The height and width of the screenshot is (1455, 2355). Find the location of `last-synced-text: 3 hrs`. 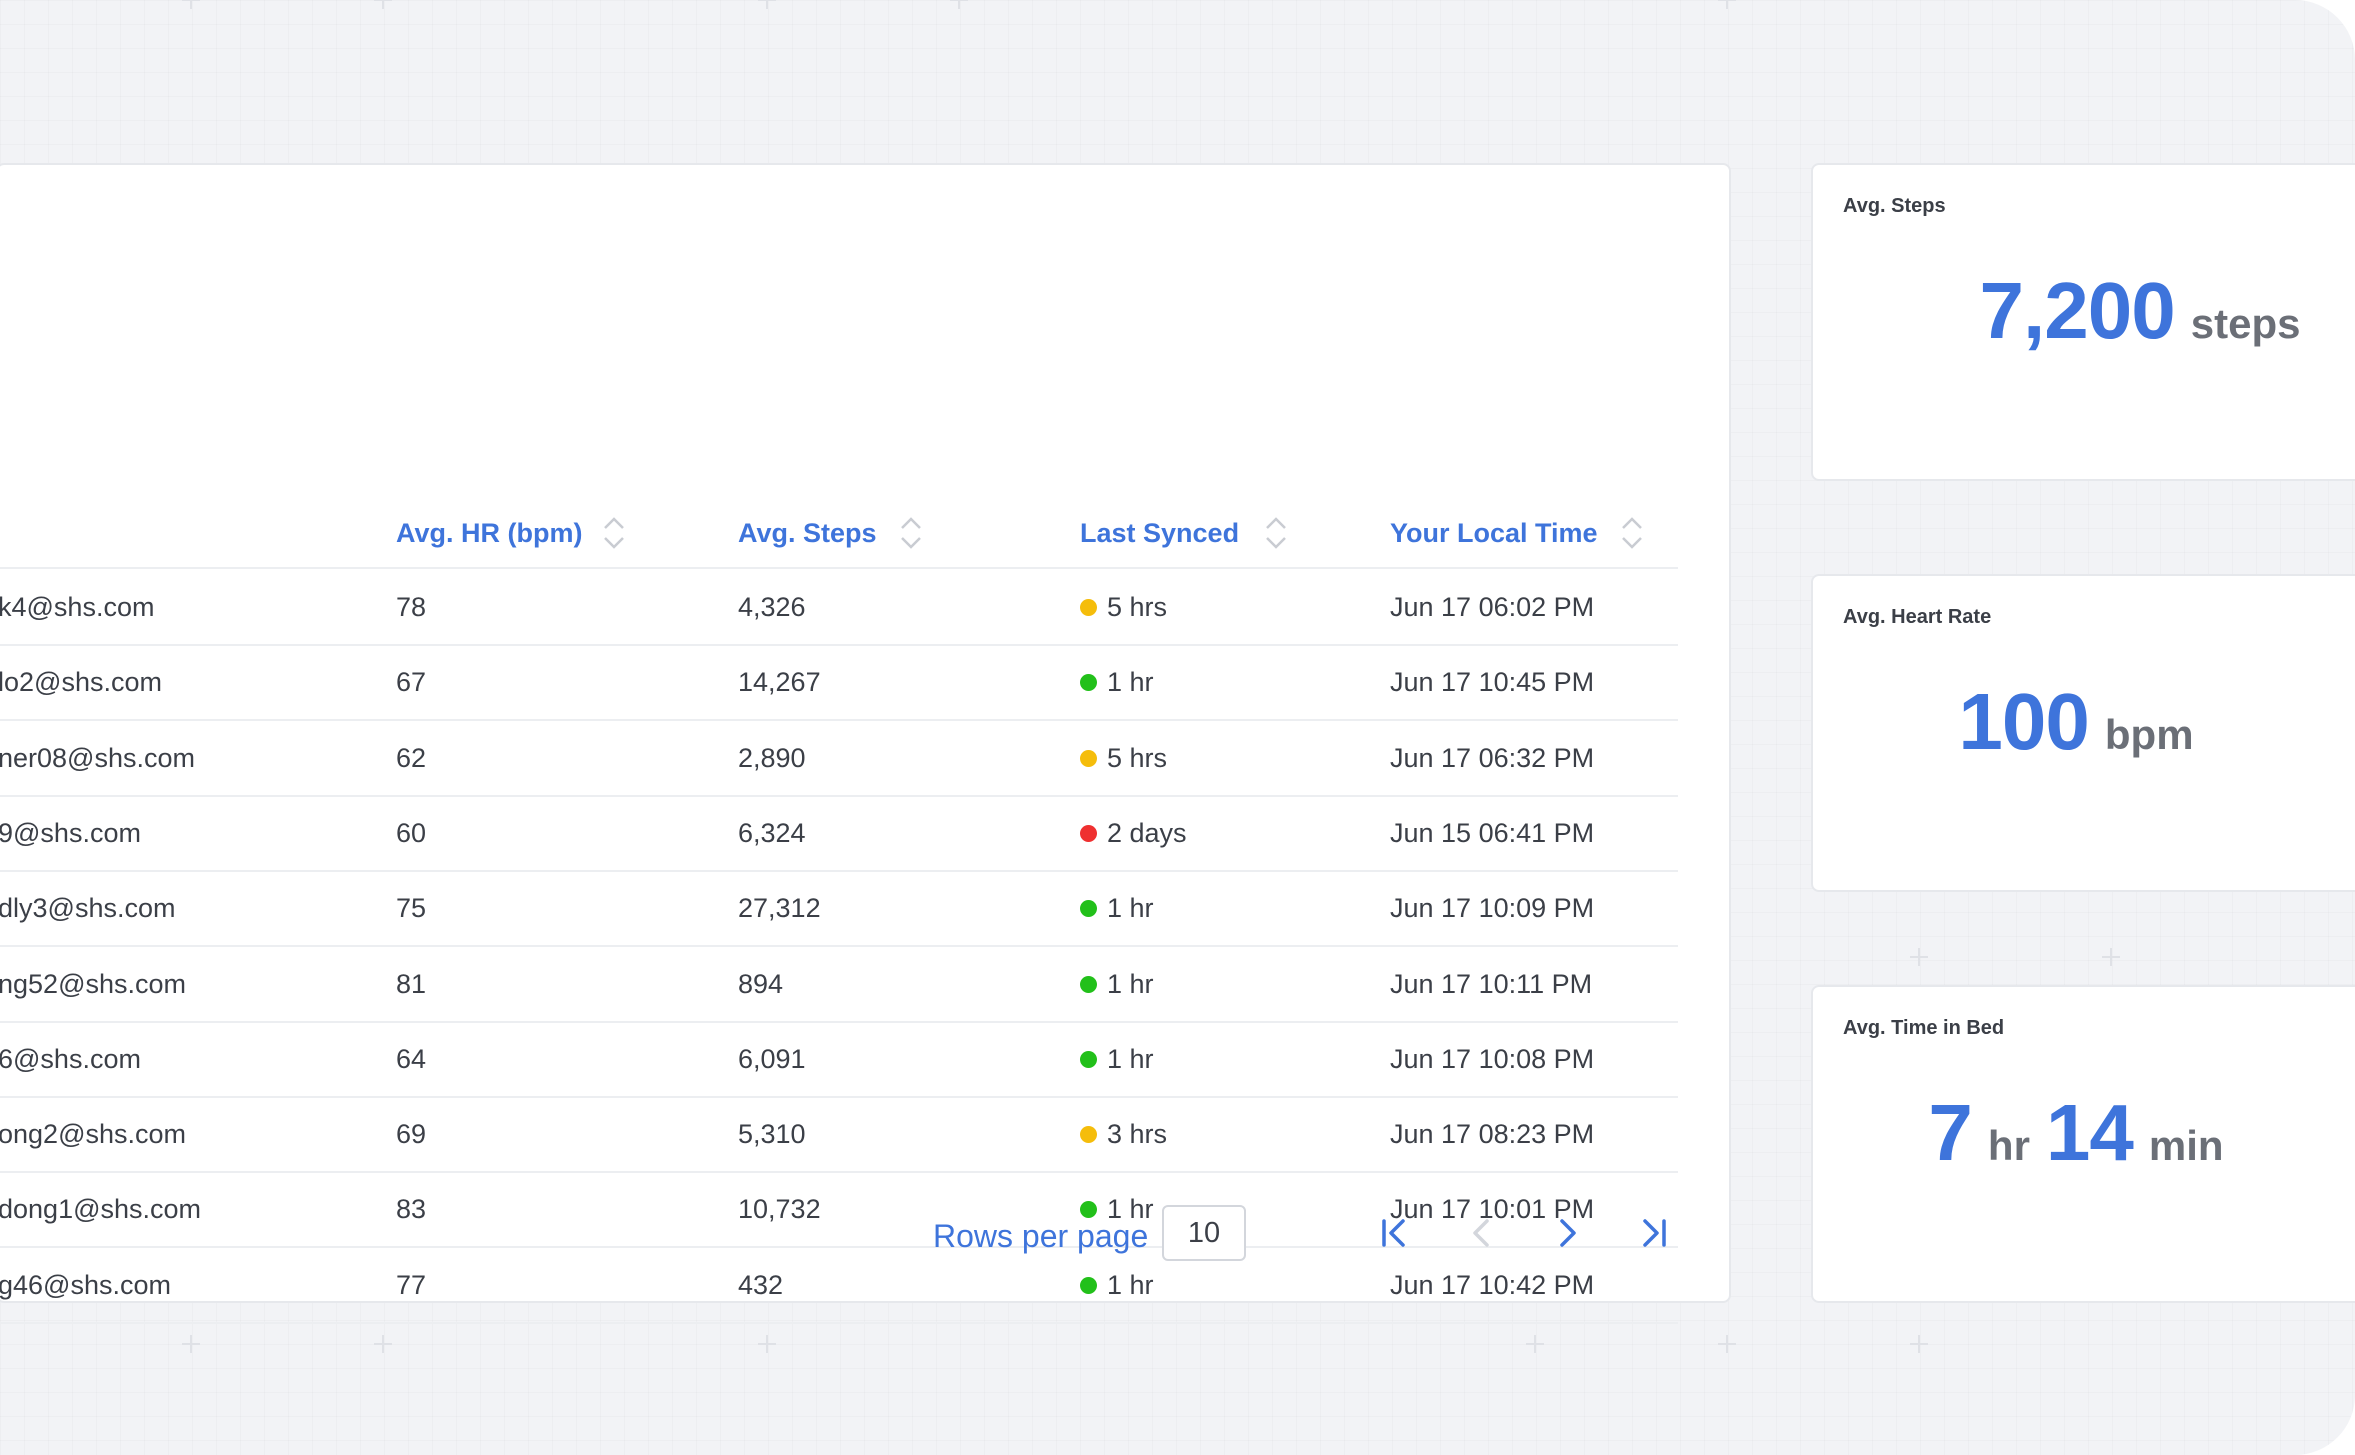

last-synced-text: 3 hrs is located at coordinates (1137, 1134).